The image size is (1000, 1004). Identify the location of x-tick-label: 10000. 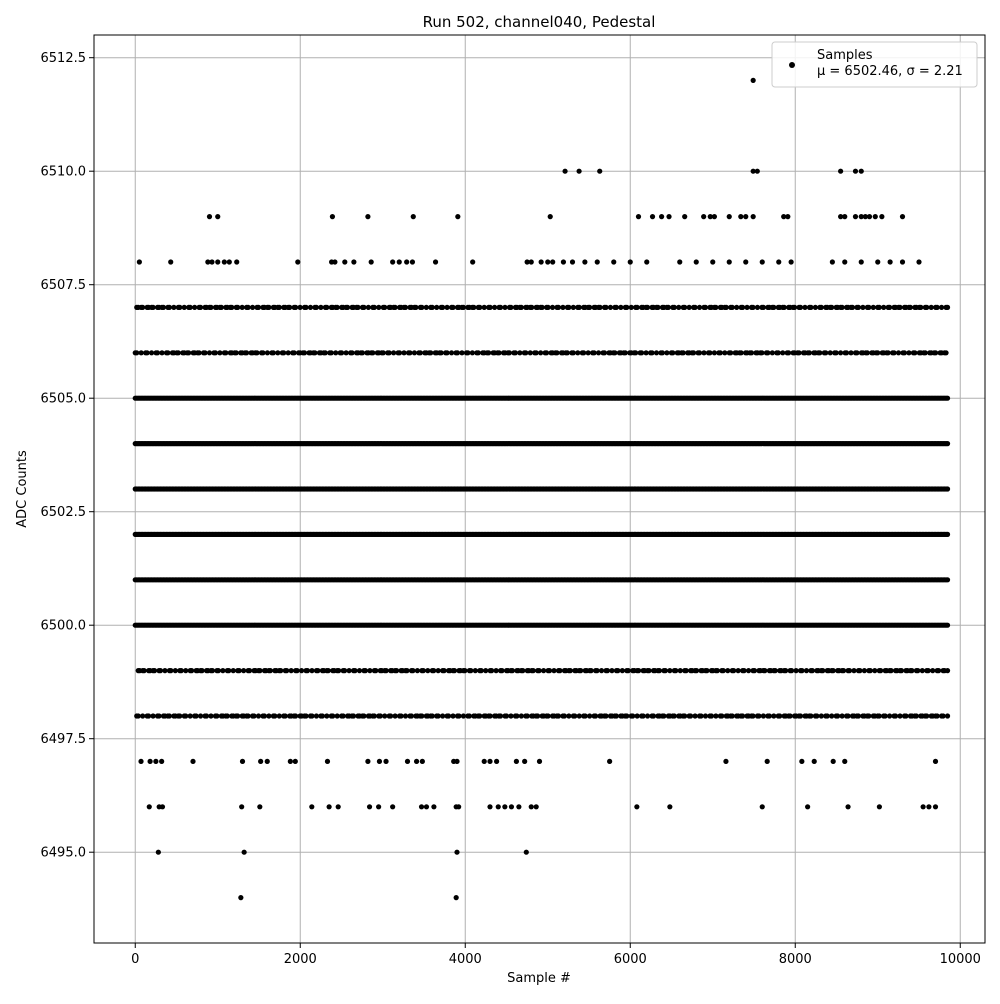
(960, 959).